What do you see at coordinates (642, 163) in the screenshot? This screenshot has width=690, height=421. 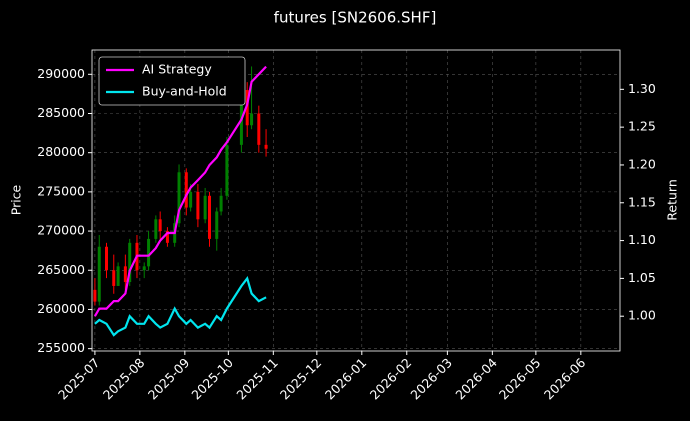 I see `y2-tick-label: 1.20` at bounding box center [642, 163].